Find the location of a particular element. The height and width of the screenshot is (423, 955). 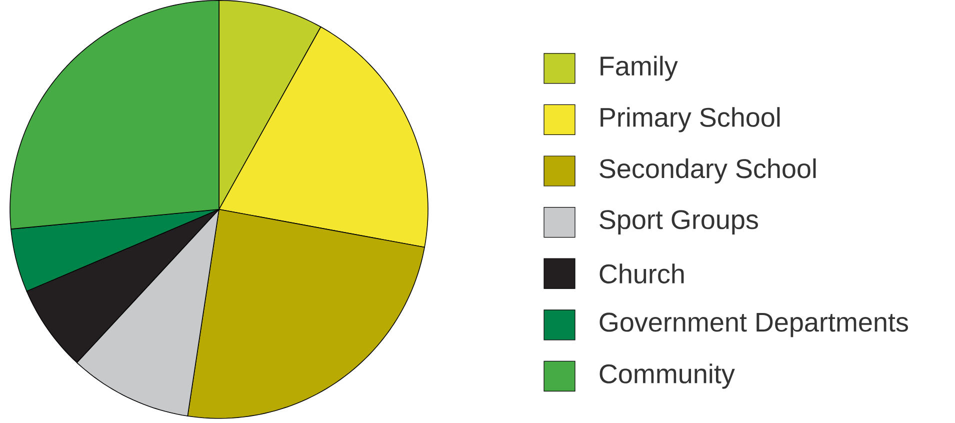

legend-label: Primary School is located at coordinates (690, 119).